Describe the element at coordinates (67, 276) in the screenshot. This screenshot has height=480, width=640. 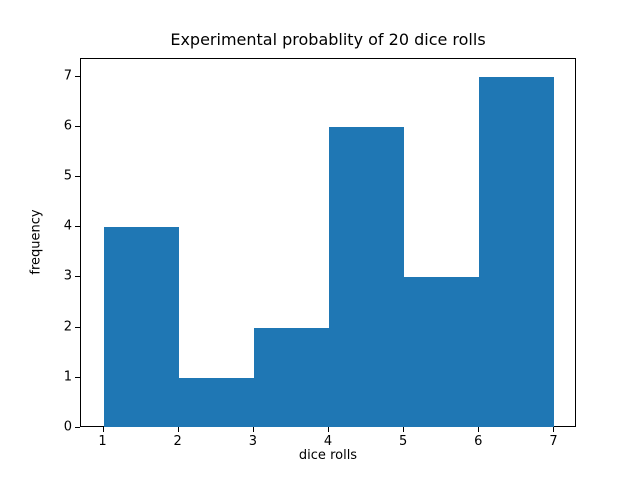
I see `y-tick-label: 3` at that location.